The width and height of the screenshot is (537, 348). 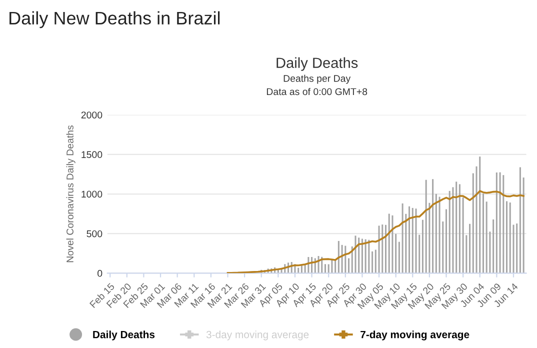 I want to click on y-axis-title: Novel Coronavirus Daily Deaths, so click(x=71, y=193).